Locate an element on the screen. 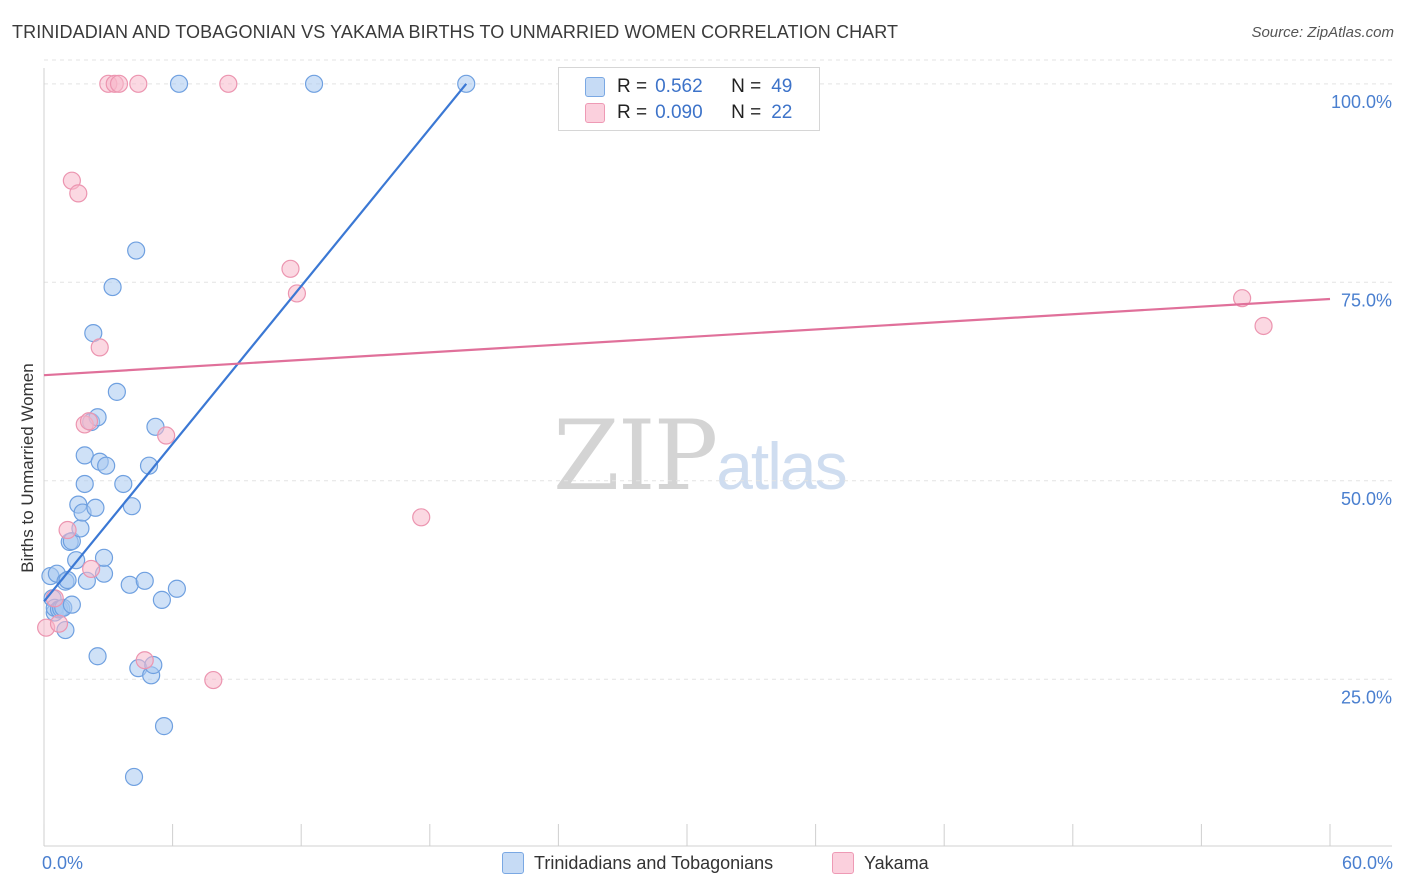 This screenshot has height=892, width=1406. legend-row-yakama: R = 0.090 N = 22 is located at coordinates (688, 113).